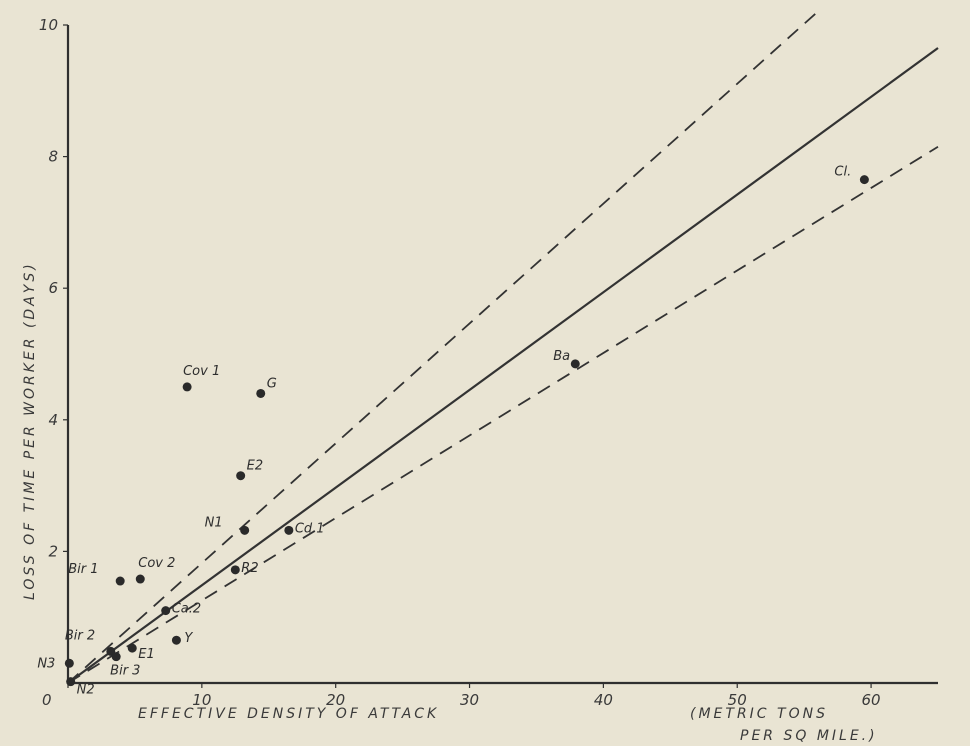 This screenshot has width=970, height=746. What do you see at coordinates (272, 383) in the screenshot?
I see `data-point-label: G` at bounding box center [272, 383].